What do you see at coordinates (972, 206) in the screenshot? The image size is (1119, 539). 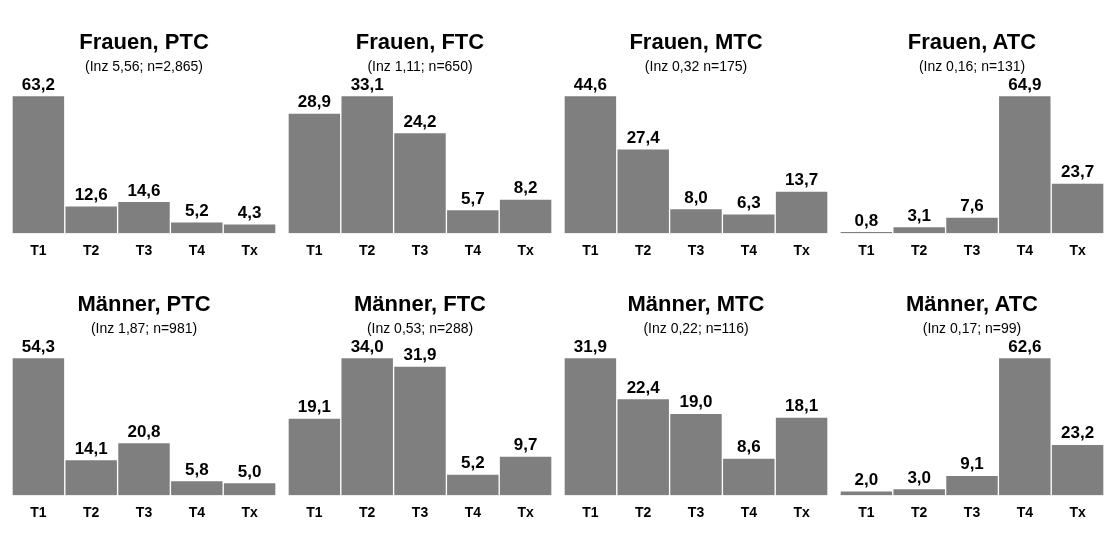 I see `data-label: 7,6` at bounding box center [972, 206].